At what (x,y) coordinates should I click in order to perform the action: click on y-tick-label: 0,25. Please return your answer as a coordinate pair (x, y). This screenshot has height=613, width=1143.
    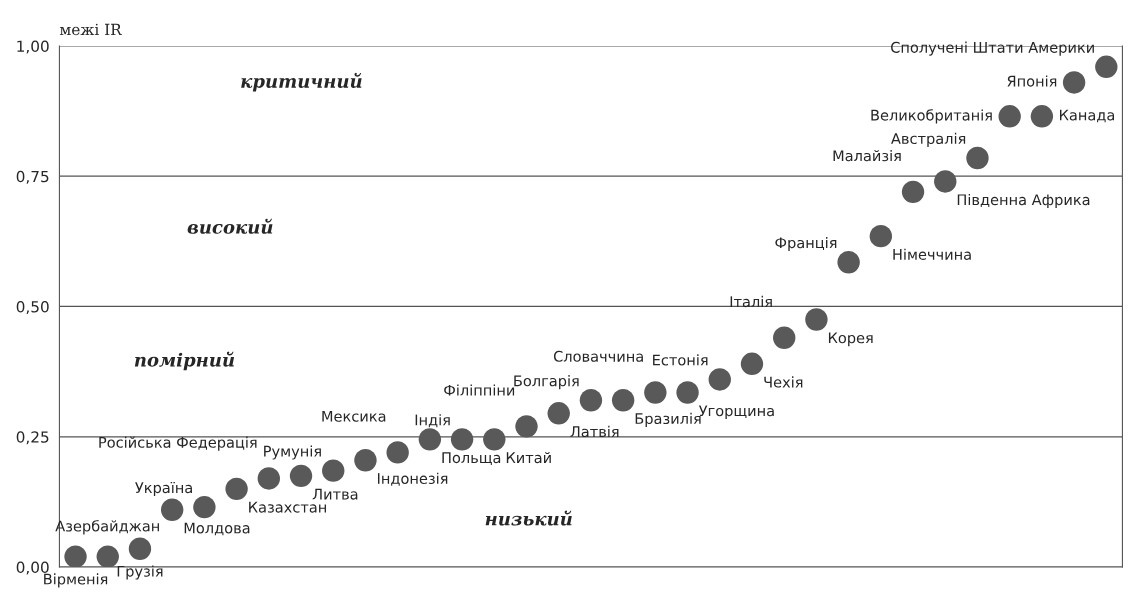
    Looking at the image, I should click on (32, 438).